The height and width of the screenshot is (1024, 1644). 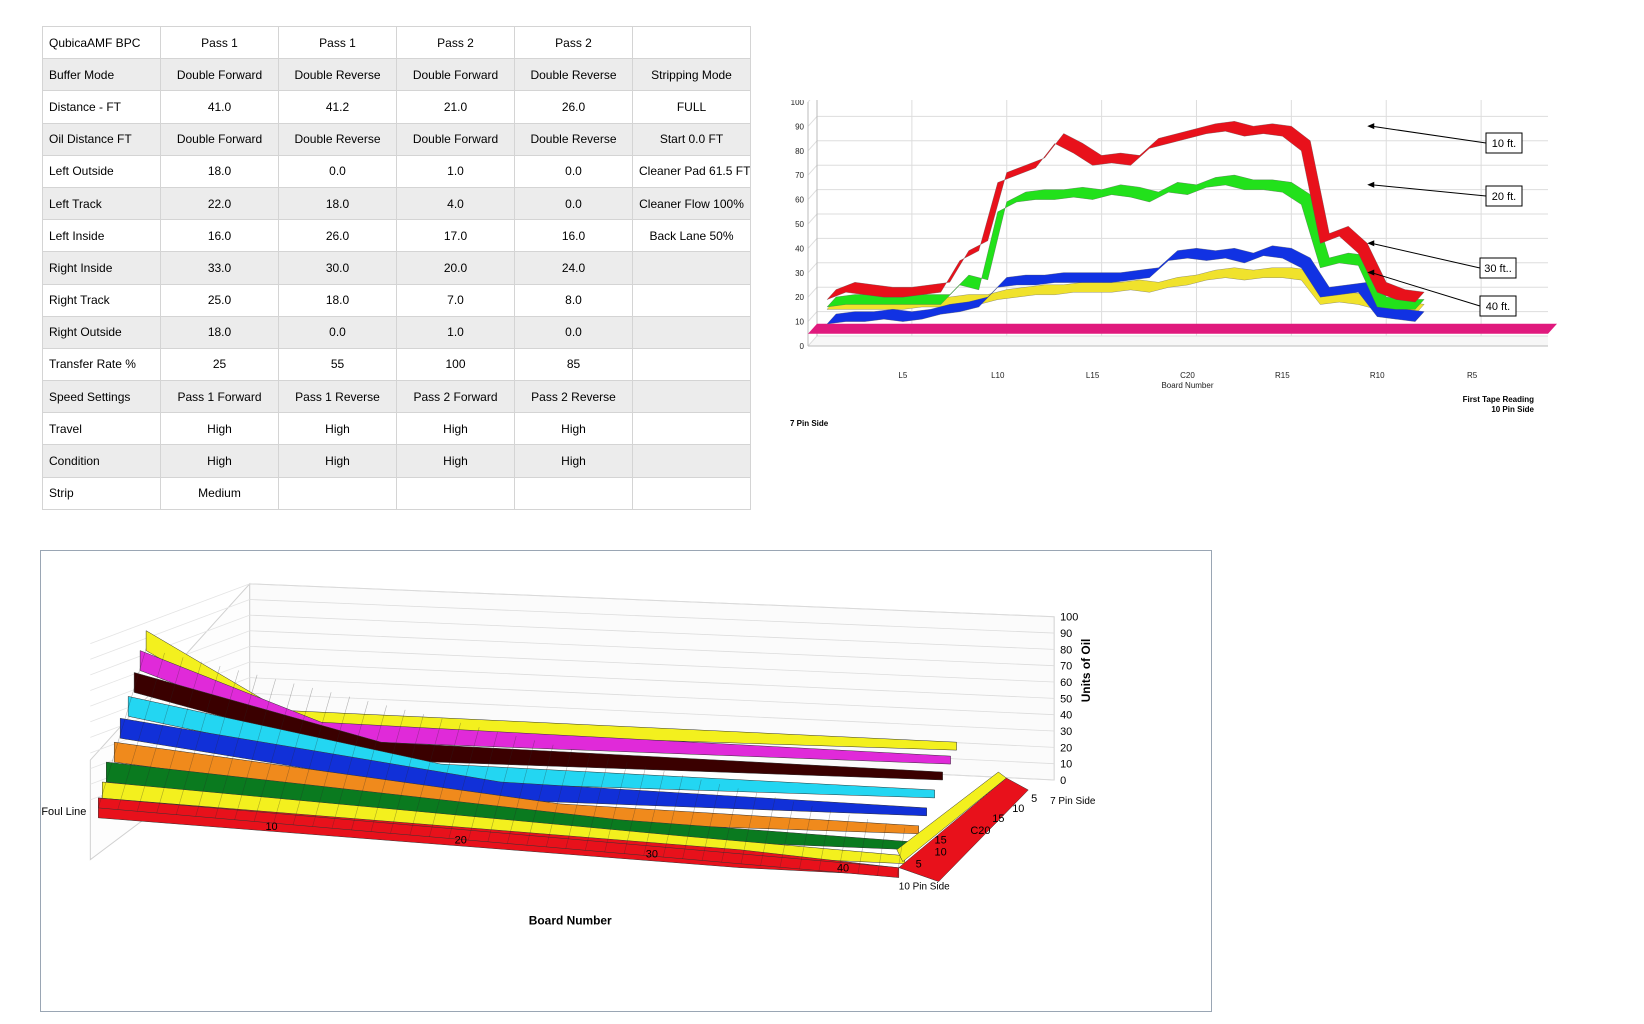 I want to click on table-cell: 1.0, so click(x=455, y=171).